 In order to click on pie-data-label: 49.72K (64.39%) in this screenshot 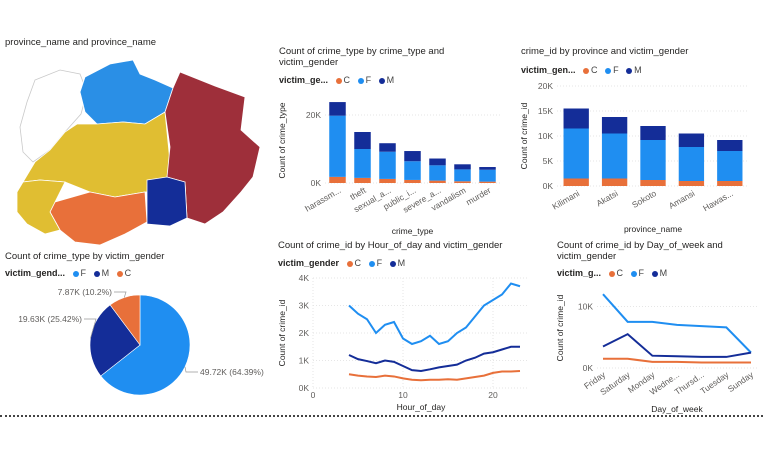, I will do `click(232, 372)`.